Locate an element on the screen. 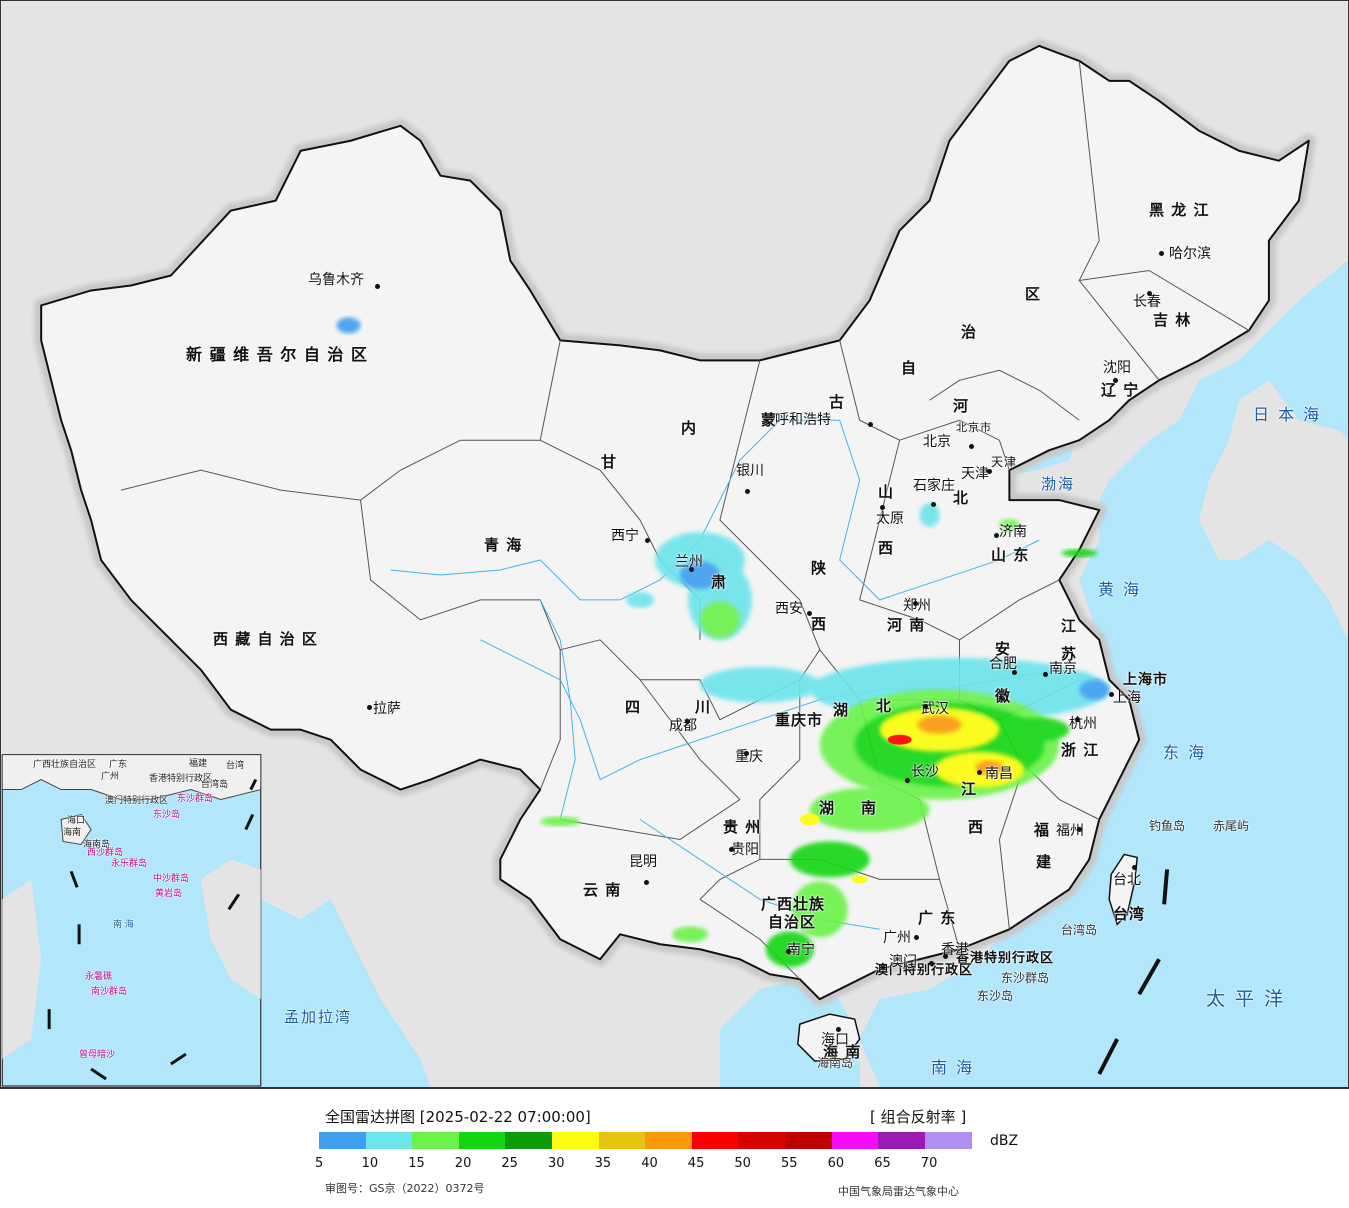 The image size is (1349, 1208). province-label-hubei1: 湖 is located at coordinates (841, 710).